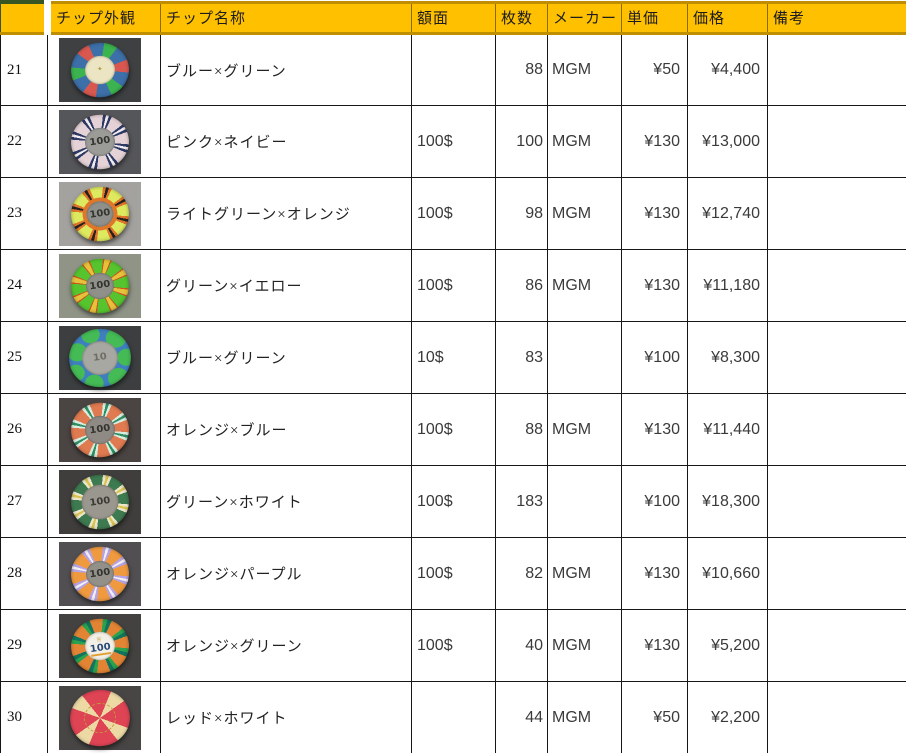  Describe the element at coordinates (521, 357) in the screenshot. I see `quantity-cell: 83` at that location.